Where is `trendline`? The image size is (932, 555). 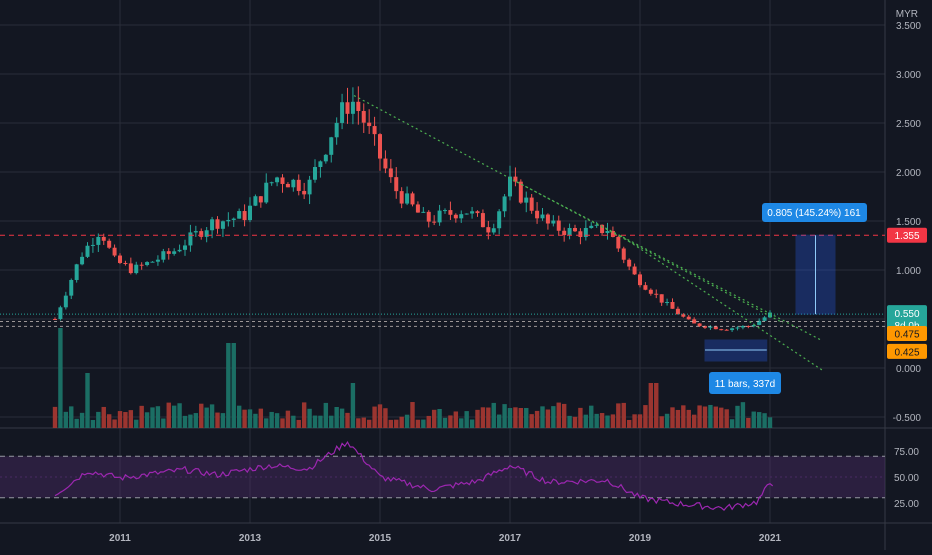 trendline is located at coordinates (669, 261).